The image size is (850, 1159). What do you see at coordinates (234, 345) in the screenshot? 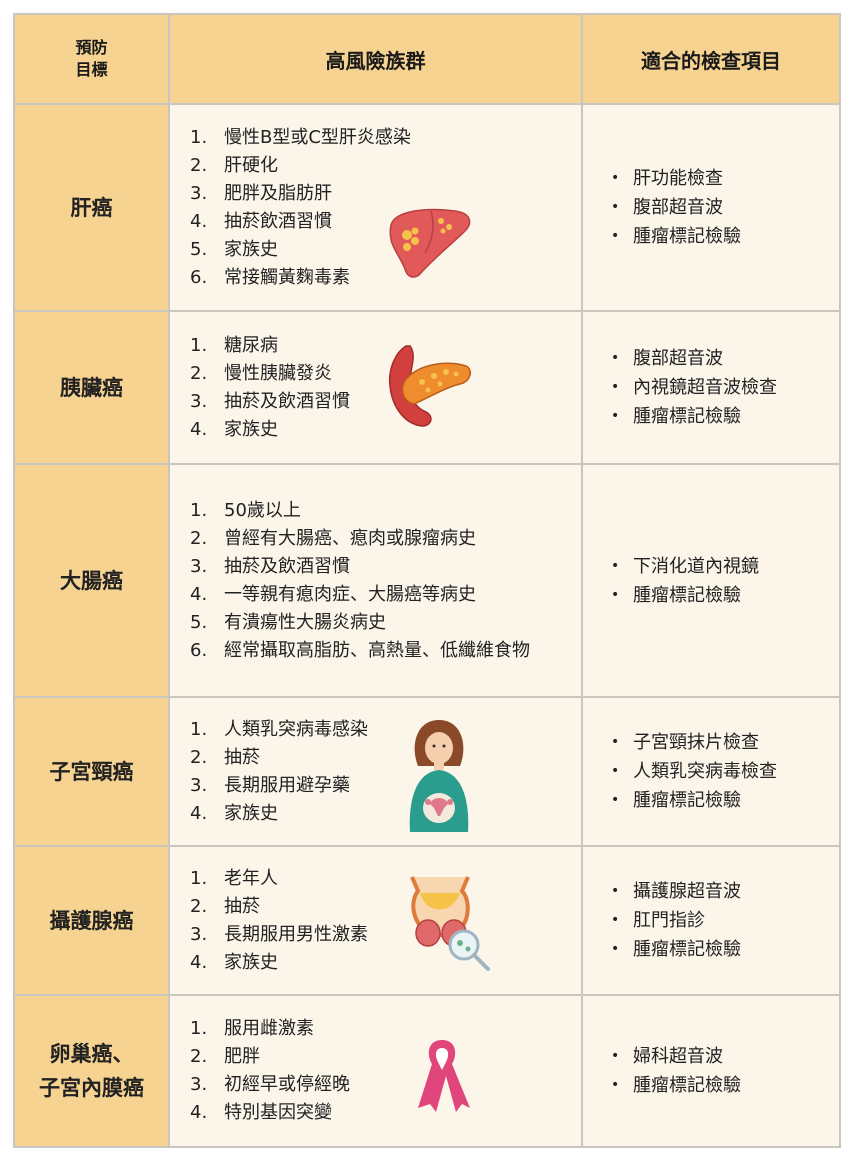
I see `list-item: 1. 糖尿病` at bounding box center [234, 345].